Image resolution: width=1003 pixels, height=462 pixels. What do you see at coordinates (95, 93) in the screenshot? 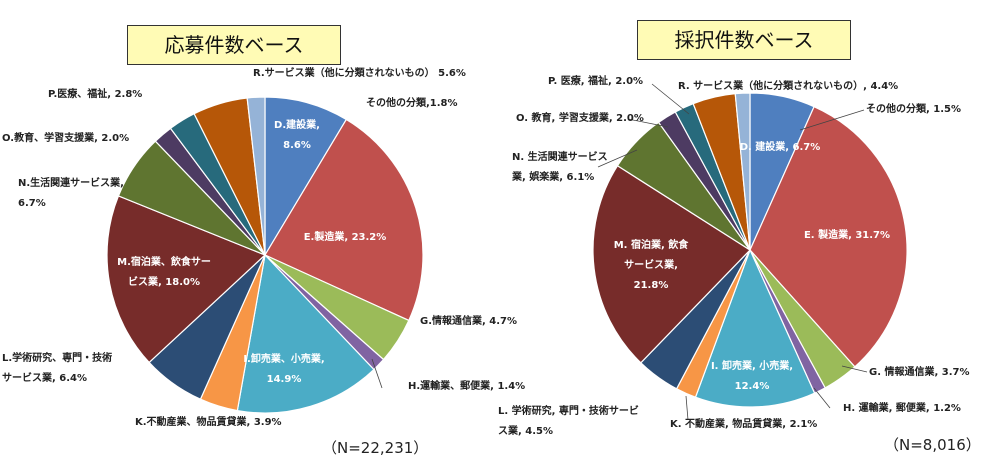
I see `chart1-label-10-0: P.医療、福祉, 2.8%` at bounding box center [95, 93].